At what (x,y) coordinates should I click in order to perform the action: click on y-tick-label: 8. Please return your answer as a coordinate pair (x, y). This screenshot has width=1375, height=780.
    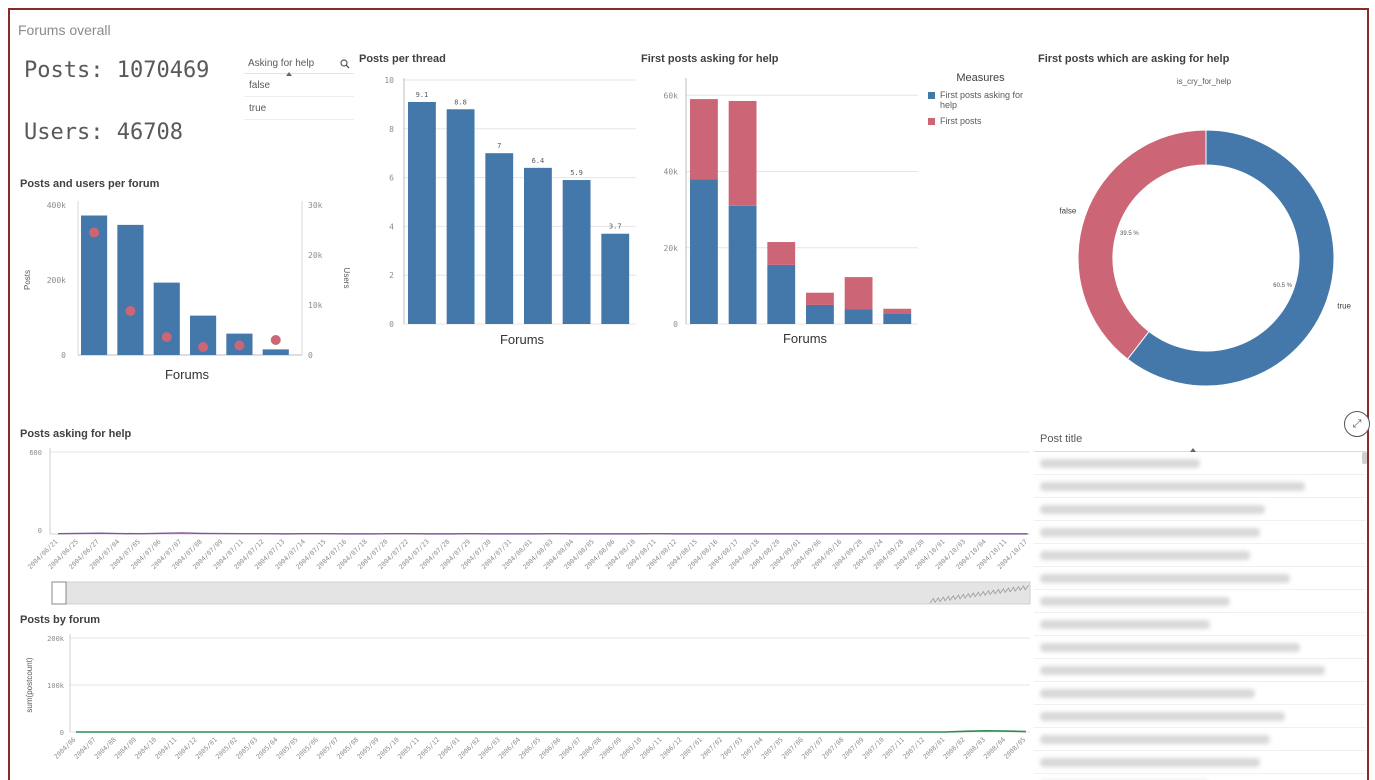
    Looking at the image, I should click on (391, 129).